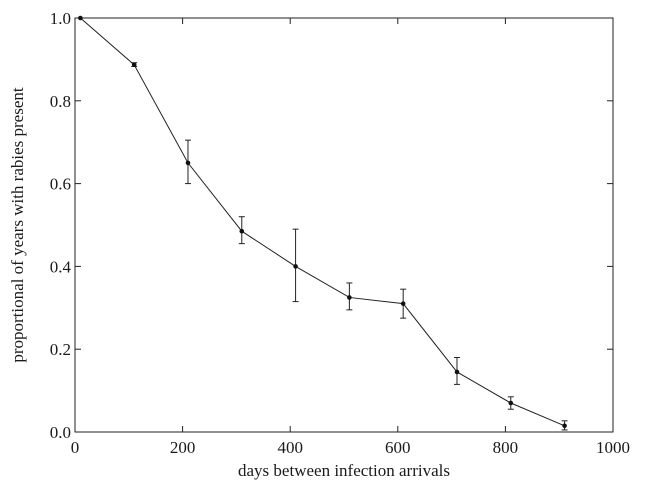  What do you see at coordinates (60, 18) in the screenshot?
I see `y-tick-label: 1.0` at bounding box center [60, 18].